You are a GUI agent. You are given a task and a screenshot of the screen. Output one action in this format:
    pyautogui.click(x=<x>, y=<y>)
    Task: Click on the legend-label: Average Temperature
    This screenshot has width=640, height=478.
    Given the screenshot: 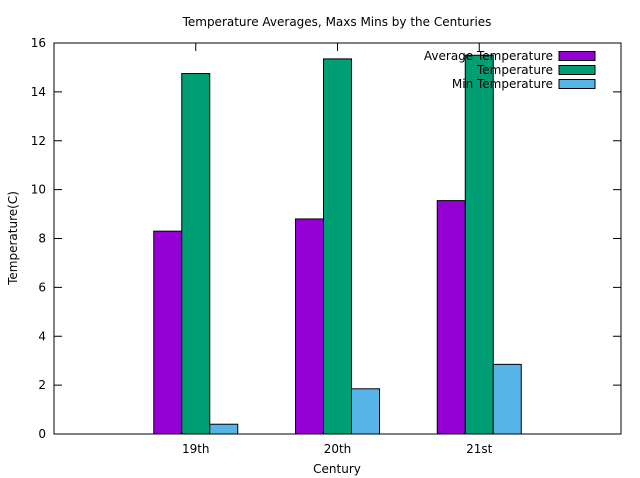 What is the action you would take?
    pyautogui.click(x=488, y=56)
    